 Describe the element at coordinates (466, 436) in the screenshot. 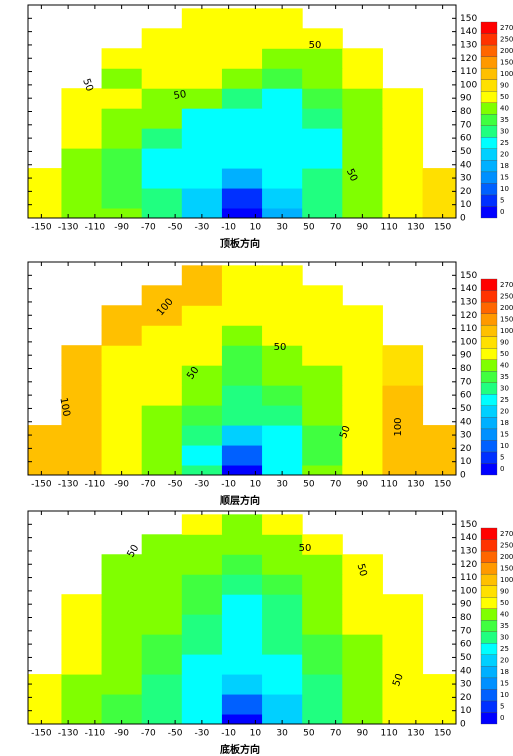

I see `y-tick-label: 30` at that location.